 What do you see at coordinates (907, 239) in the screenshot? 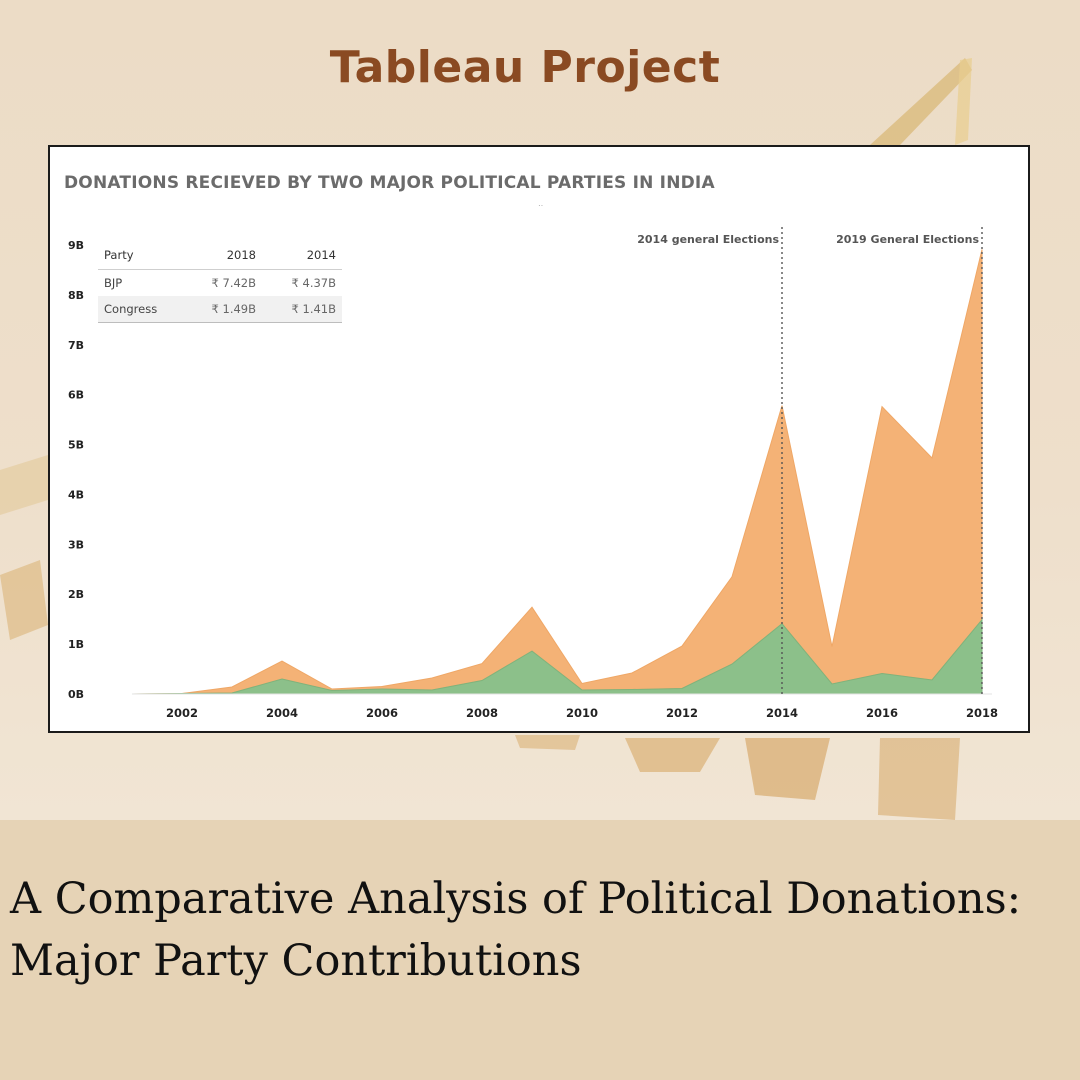
I see `annotation-label: 2019 General Elections` at bounding box center [907, 239].